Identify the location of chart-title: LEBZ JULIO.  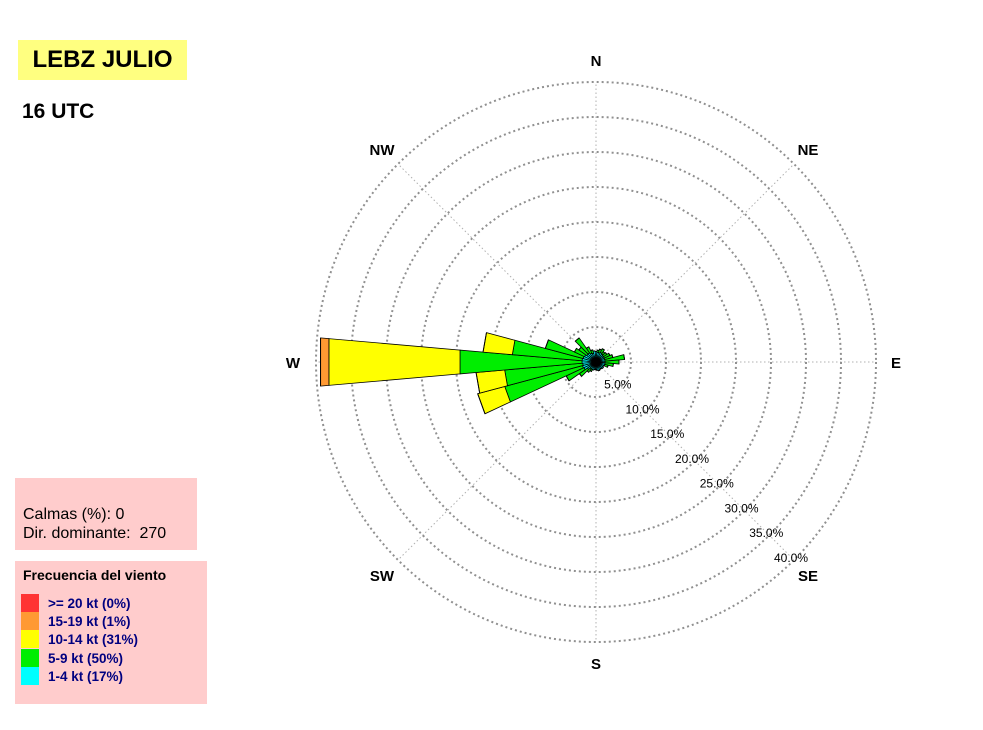
(102, 59).